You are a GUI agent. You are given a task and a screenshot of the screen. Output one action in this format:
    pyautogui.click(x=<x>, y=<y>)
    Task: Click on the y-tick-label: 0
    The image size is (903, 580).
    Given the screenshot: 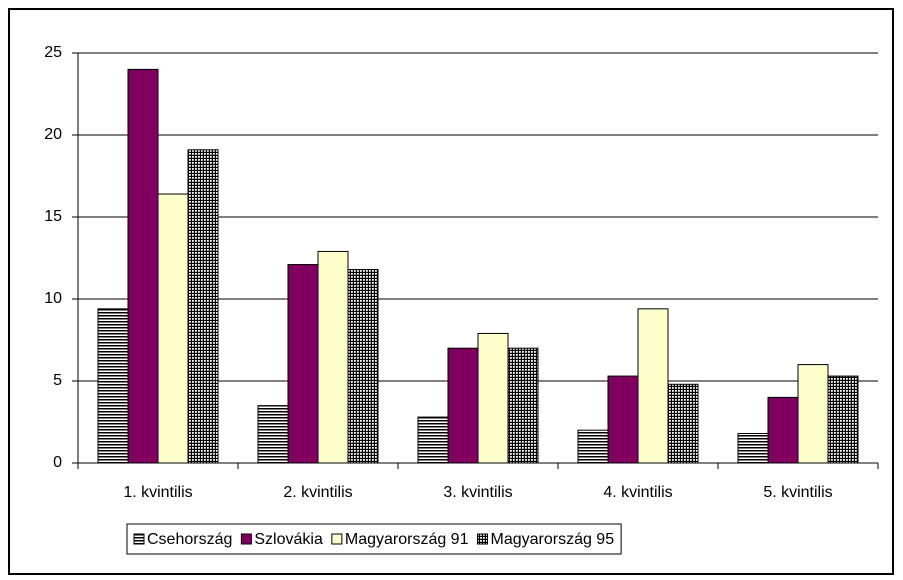 What is the action you would take?
    pyautogui.click(x=57, y=462)
    